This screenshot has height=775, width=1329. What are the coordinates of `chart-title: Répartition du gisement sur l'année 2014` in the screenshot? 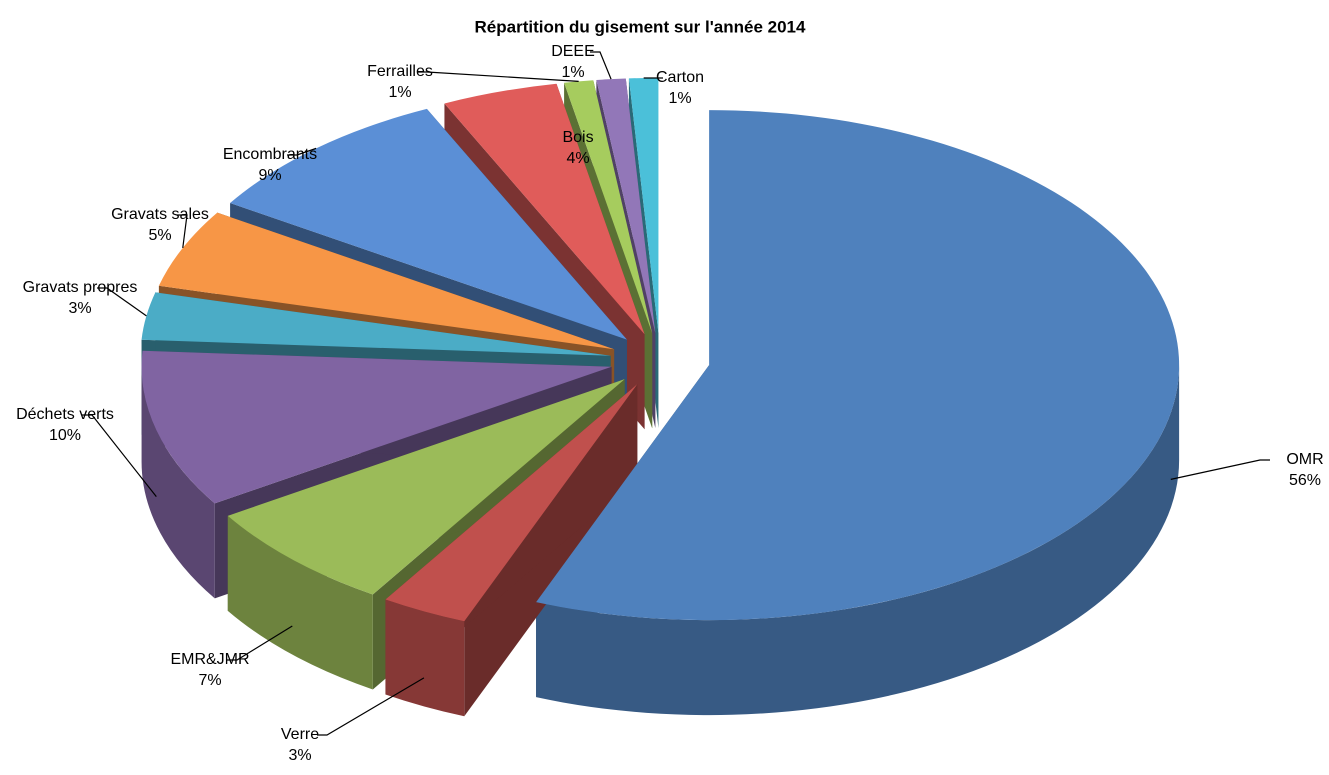 It's located at (640, 26).